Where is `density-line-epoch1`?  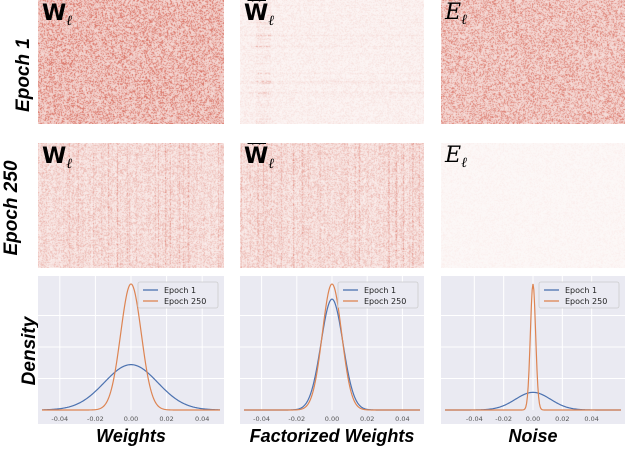 density-line-epoch1 is located at coordinates (131, 387).